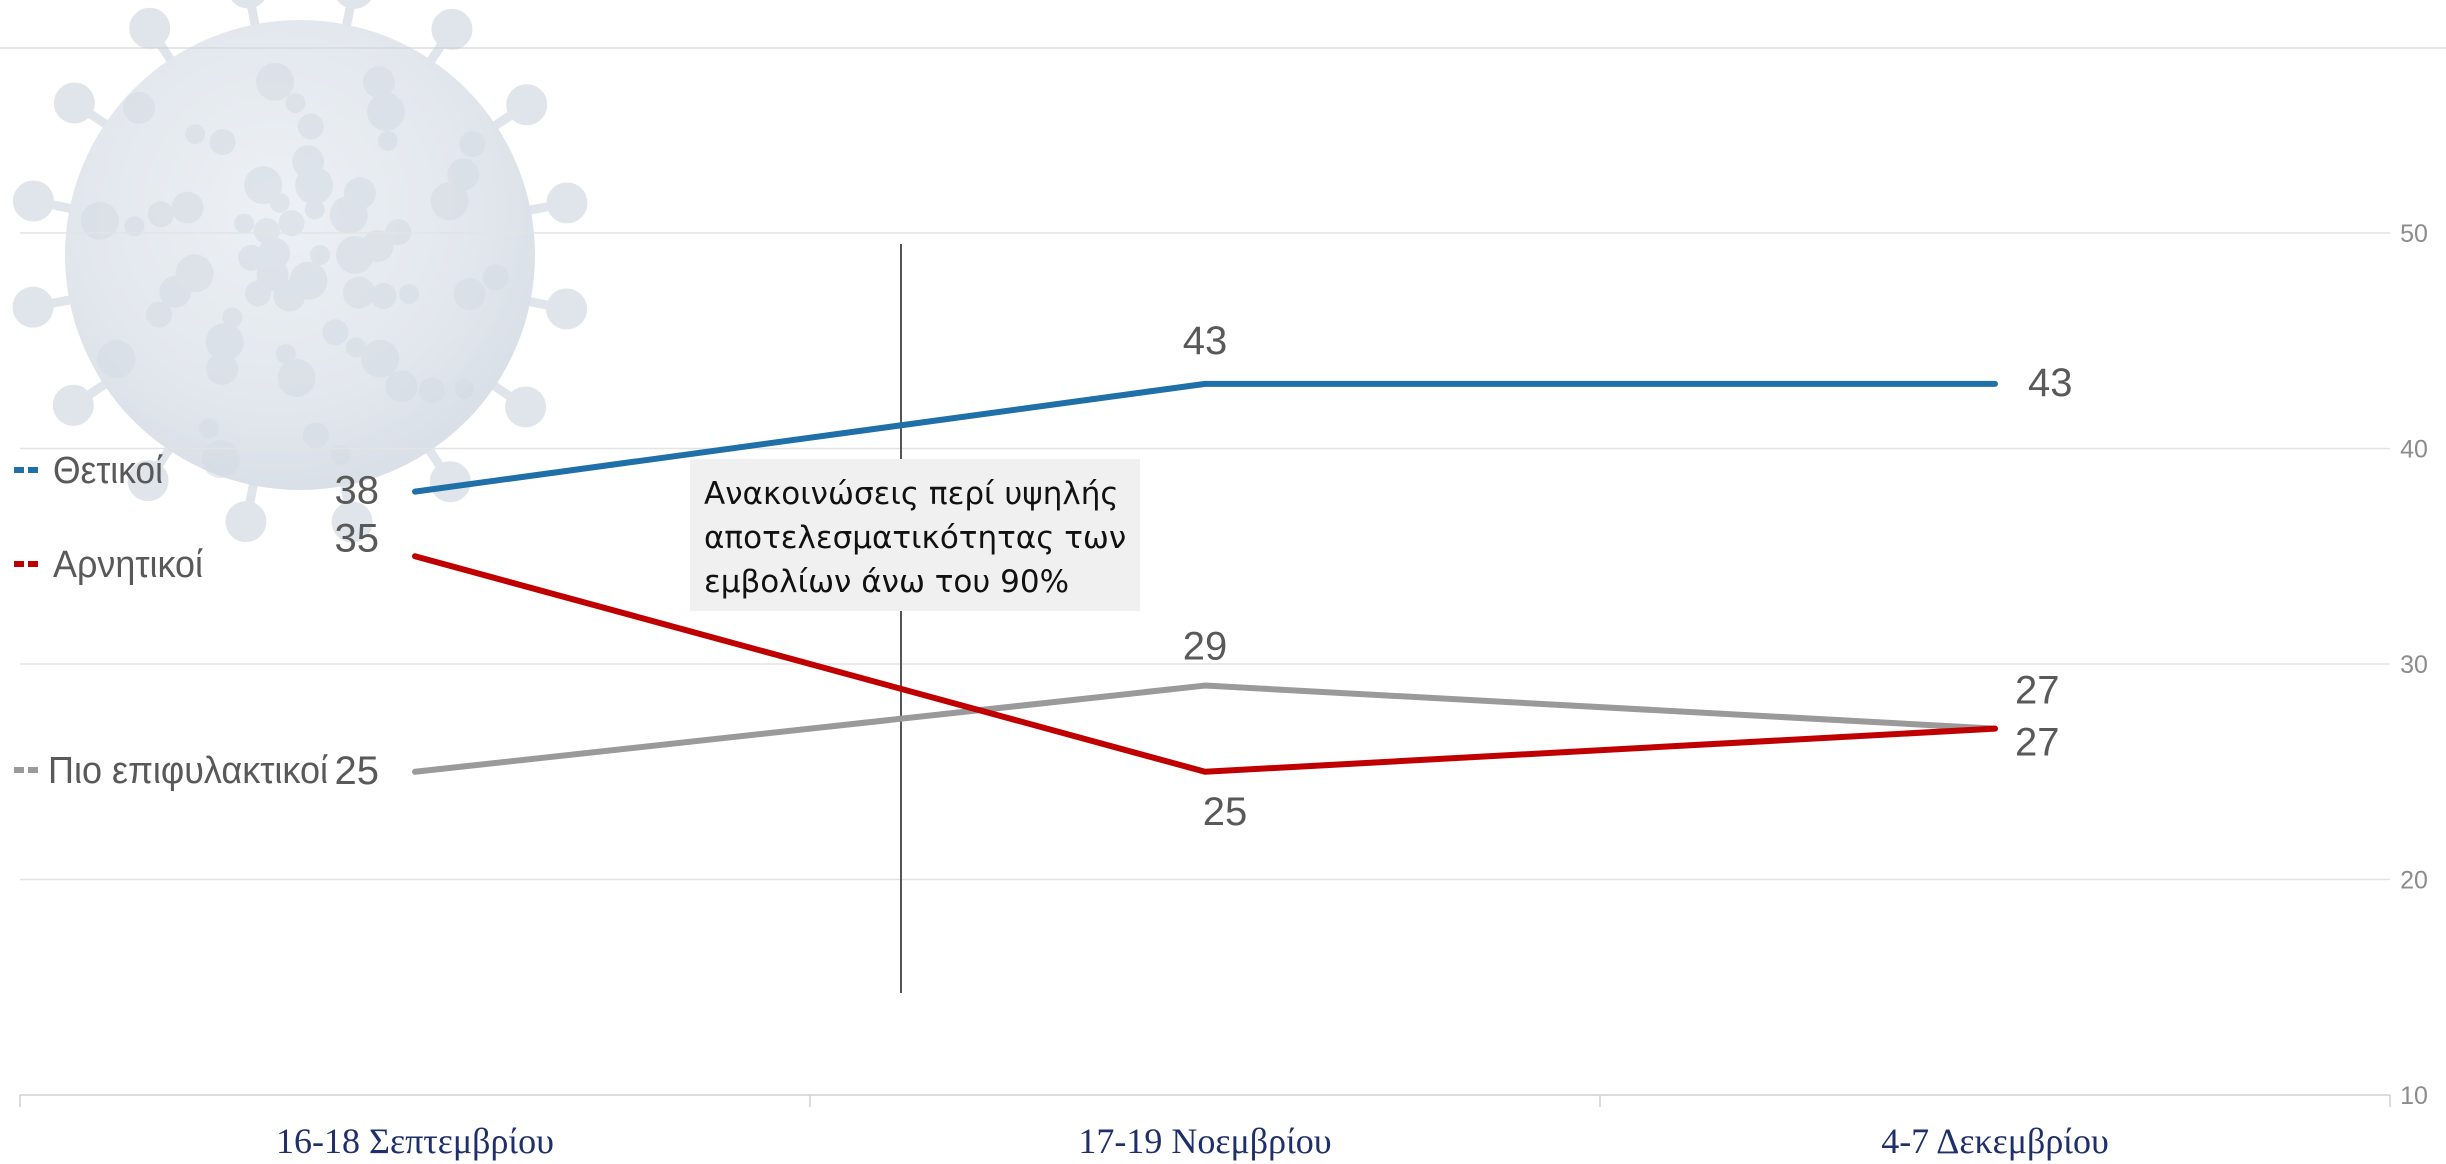 The image size is (2446, 1164). I want to click on x-tick-label: 4-7 Δεκεμβρίου, so click(1995, 1141).